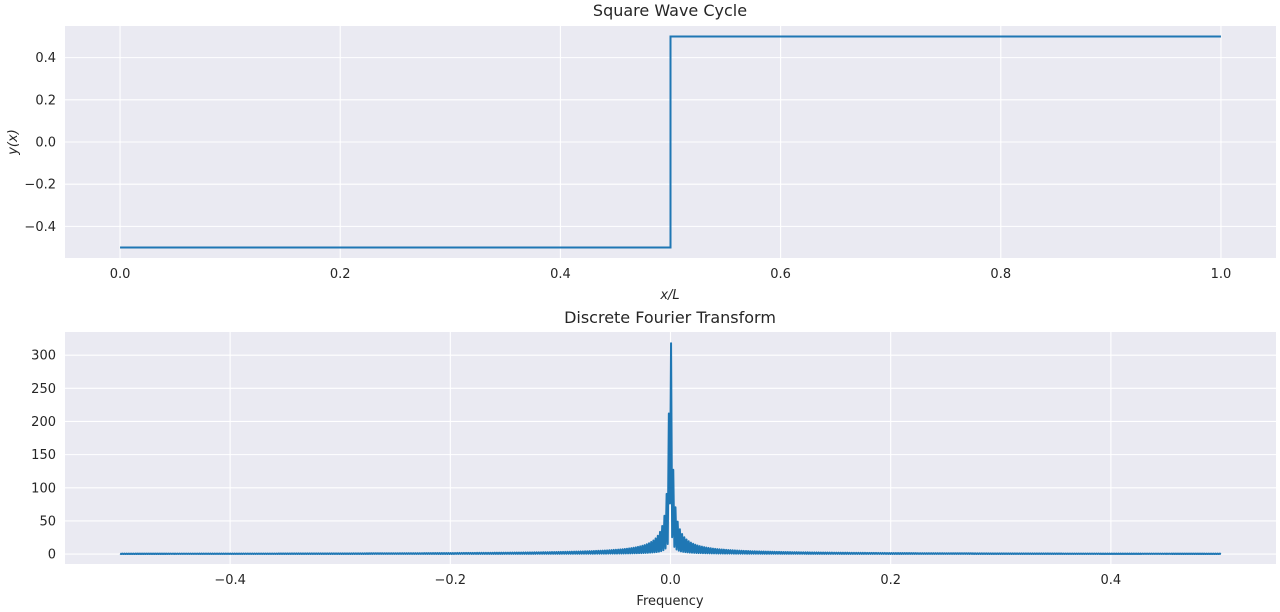 Image resolution: width=1280 pixels, height=612 pixels. Describe the element at coordinates (40, 227) in the screenshot. I see `y-tick-label: −0.4` at that location.